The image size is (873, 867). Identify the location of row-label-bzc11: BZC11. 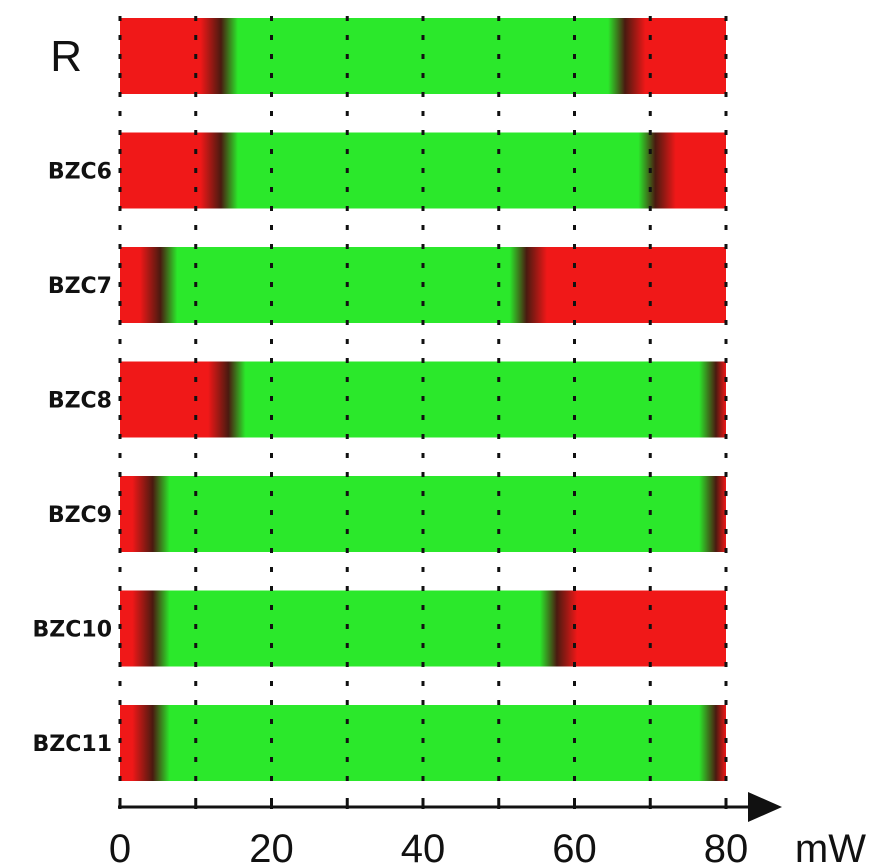
(72, 744).